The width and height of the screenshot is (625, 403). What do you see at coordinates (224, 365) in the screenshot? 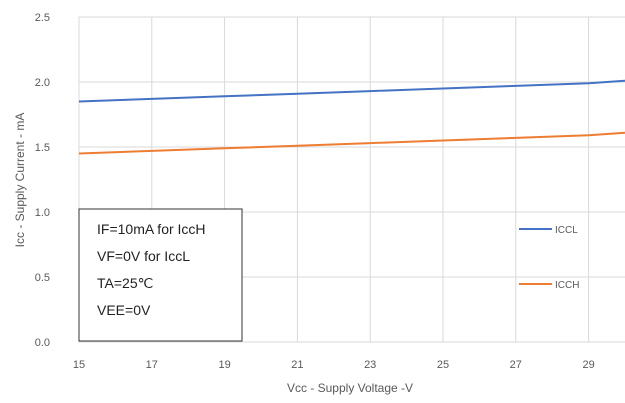
I see `x-tick-label: 19` at bounding box center [224, 365].